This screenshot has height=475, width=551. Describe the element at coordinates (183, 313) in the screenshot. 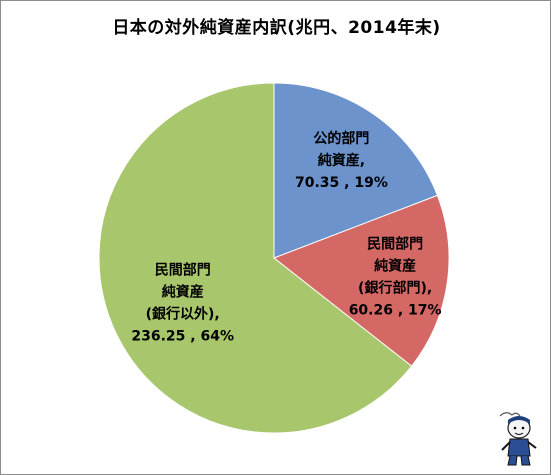

I see `data-label-text-2: (銀行以外),` at that location.